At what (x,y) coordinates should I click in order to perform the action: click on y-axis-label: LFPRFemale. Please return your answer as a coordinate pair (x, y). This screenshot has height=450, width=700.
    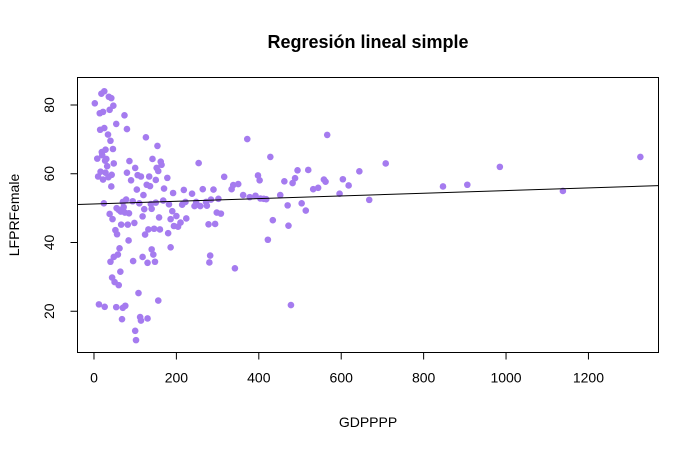
    Looking at the image, I should click on (14, 215).